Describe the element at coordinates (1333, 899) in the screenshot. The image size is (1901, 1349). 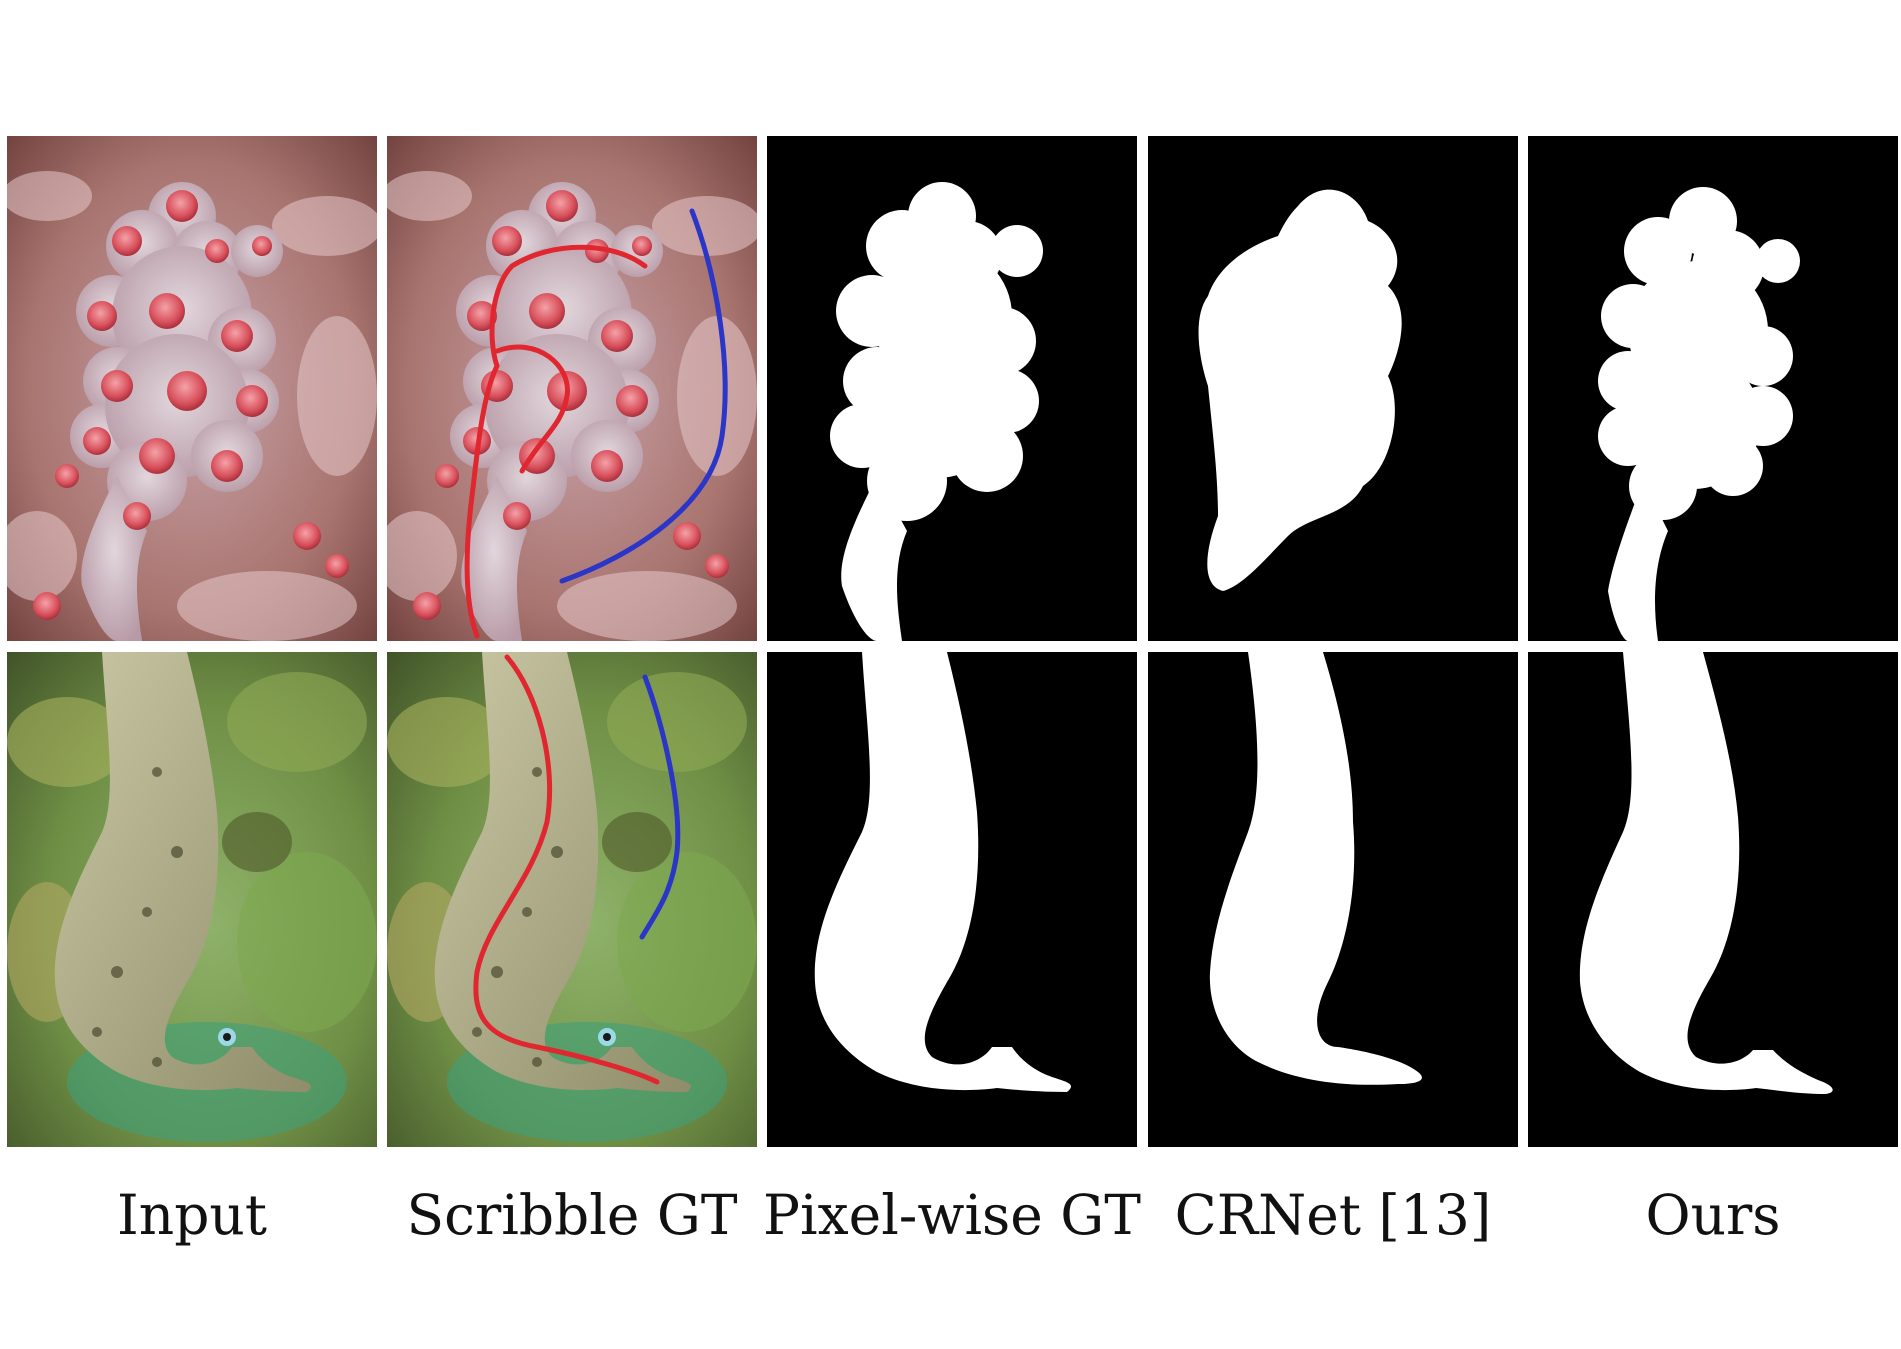
I see `row2-crnet-mask` at that location.